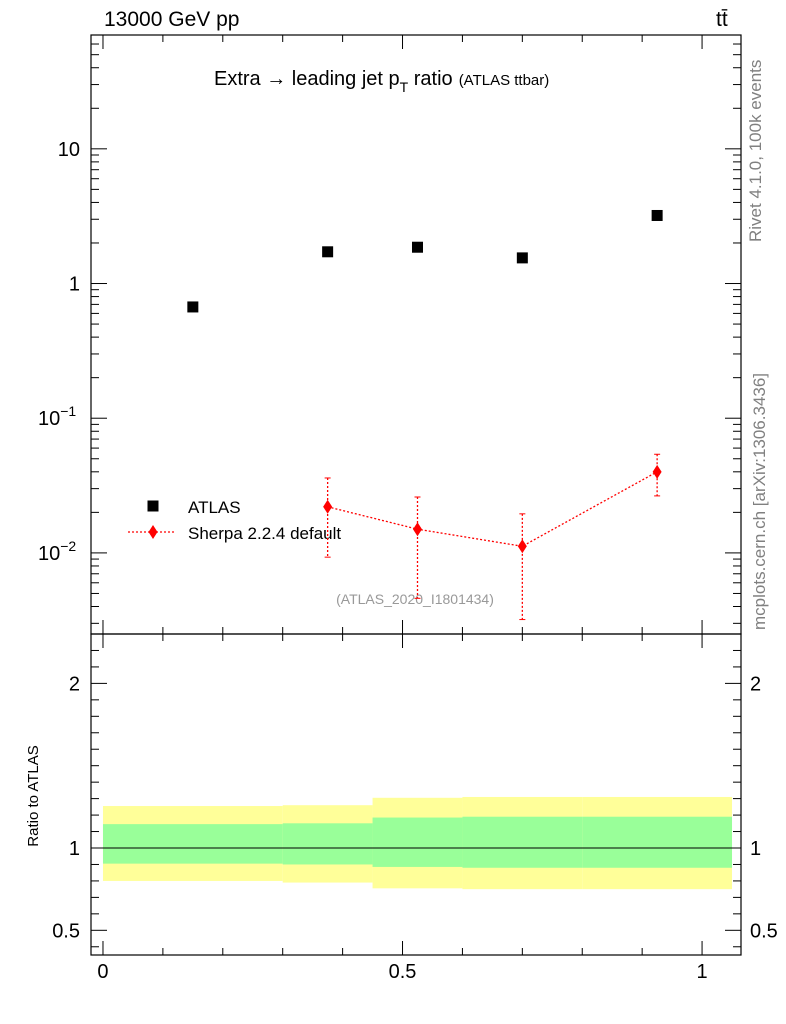 Image resolution: width=786 pixels, height=1024 pixels. What do you see at coordinates (722, 19) in the screenshot?
I see `header-right: tt̄` at bounding box center [722, 19].